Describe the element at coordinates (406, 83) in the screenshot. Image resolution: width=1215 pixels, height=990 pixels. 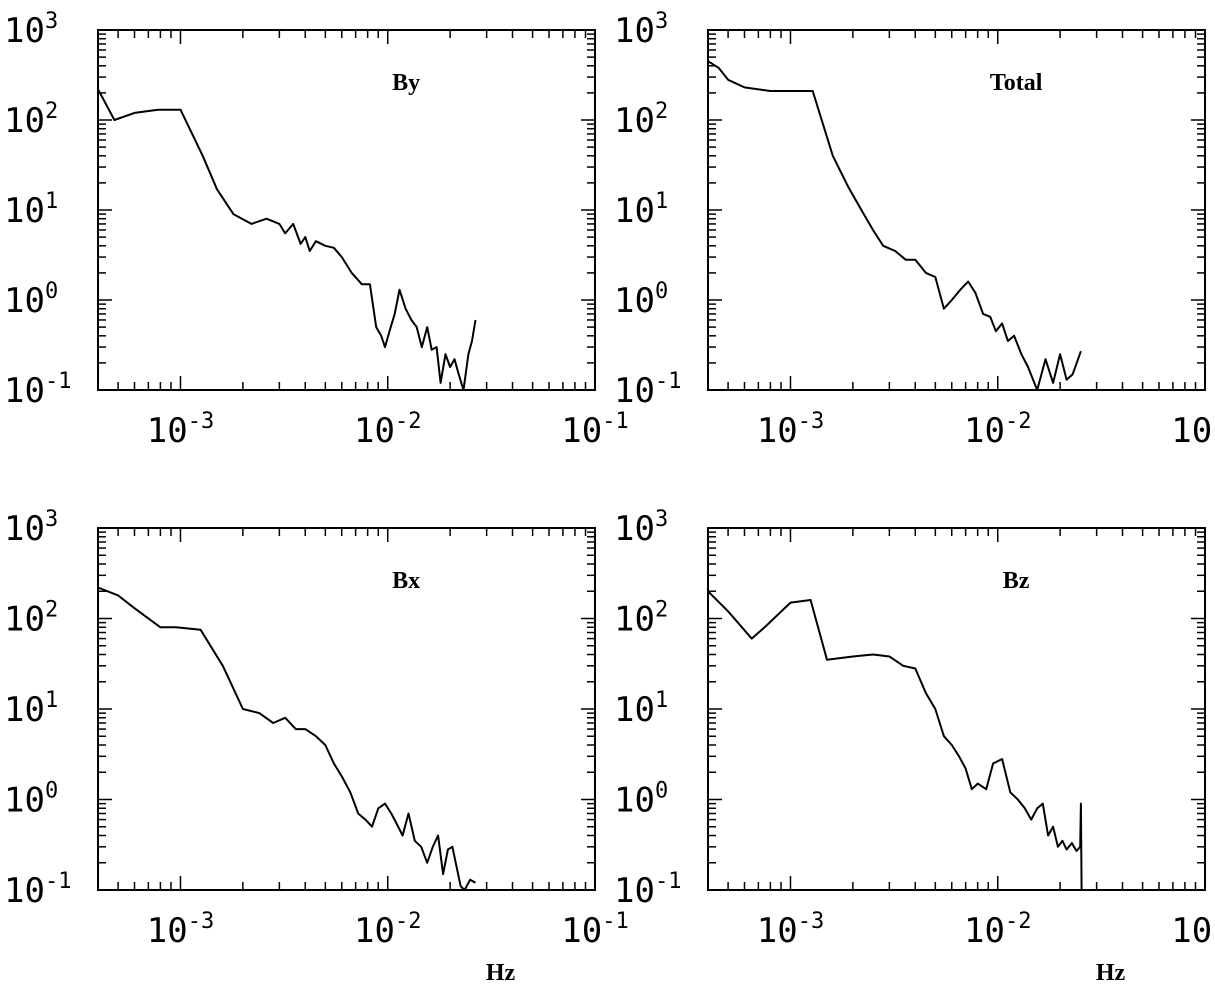
I see `panel-title: By` at that location.